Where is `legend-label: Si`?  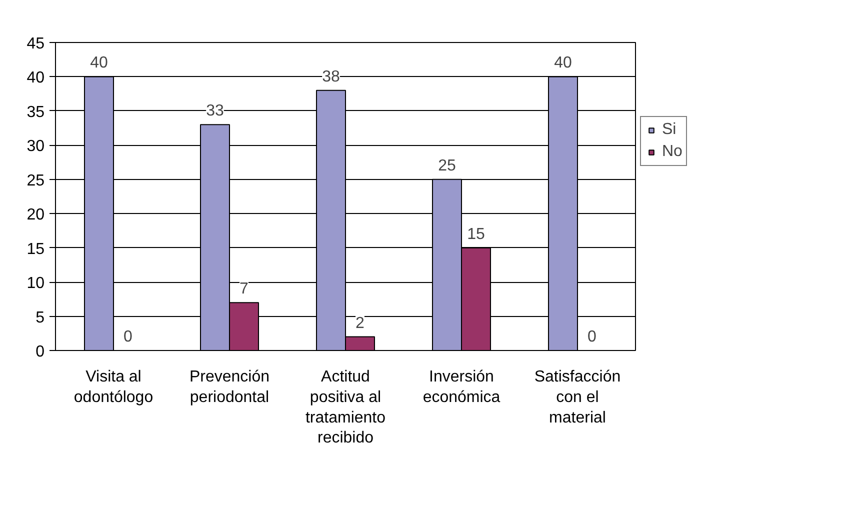
legend-label: Si is located at coordinates (670, 130).